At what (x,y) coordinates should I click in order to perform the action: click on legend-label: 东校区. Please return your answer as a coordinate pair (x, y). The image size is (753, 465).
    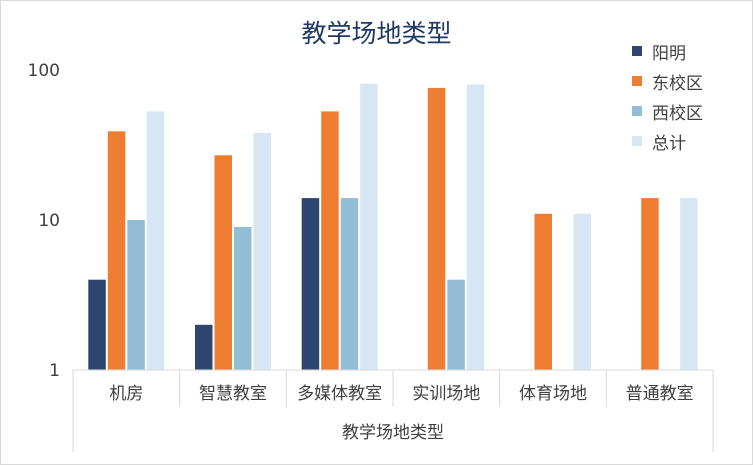
    Looking at the image, I should click on (677, 83).